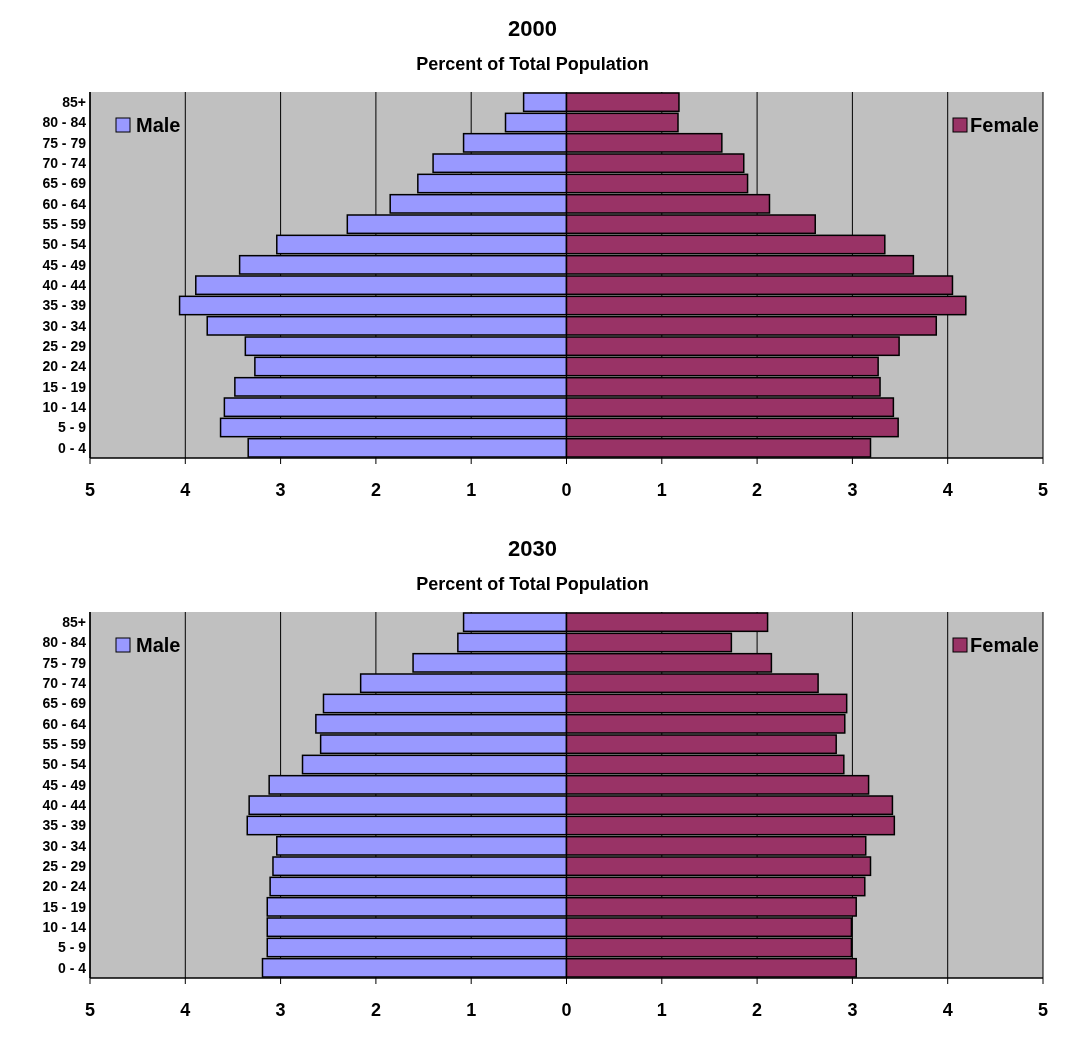 The height and width of the screenshot is (1061, 1065). I want to click on chart-title: 2000, so click(532, 28).